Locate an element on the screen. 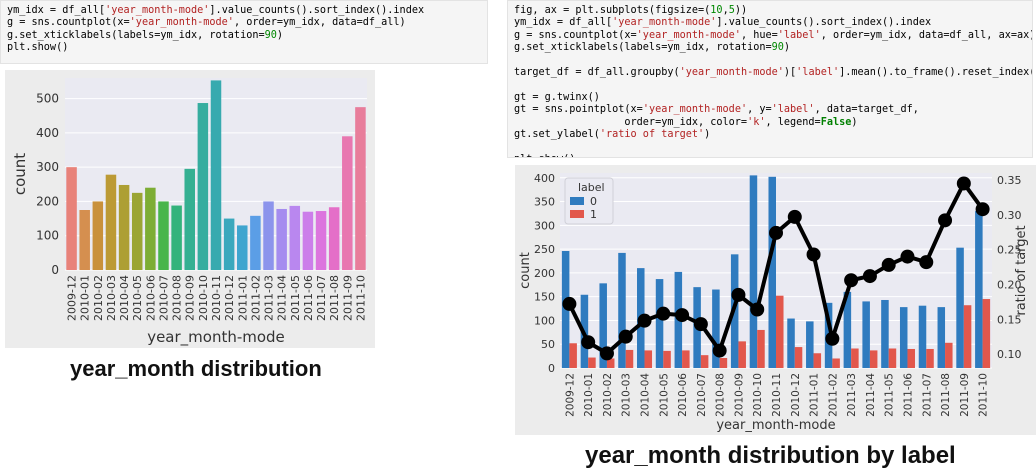  y-tick-label: 0 is located at coordinates (55, 270).